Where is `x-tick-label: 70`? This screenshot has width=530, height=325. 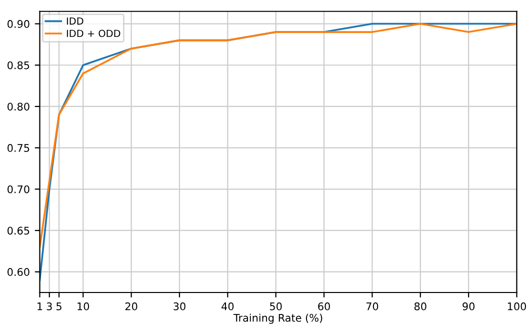
x-tick-label: 70 is located at coordinates (372, 306).